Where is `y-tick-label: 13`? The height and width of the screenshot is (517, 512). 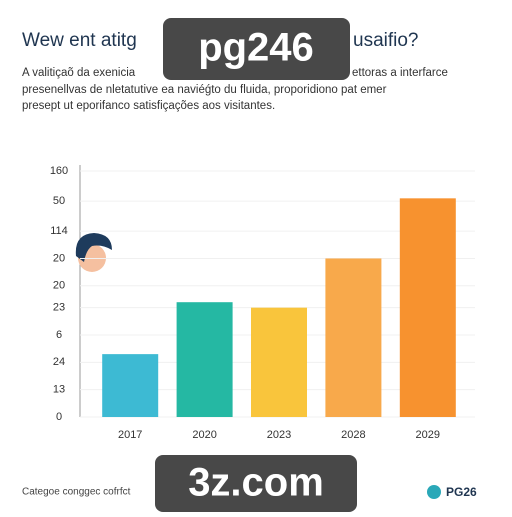 y-tick-label: 13 is located at coordinates (59, 390).